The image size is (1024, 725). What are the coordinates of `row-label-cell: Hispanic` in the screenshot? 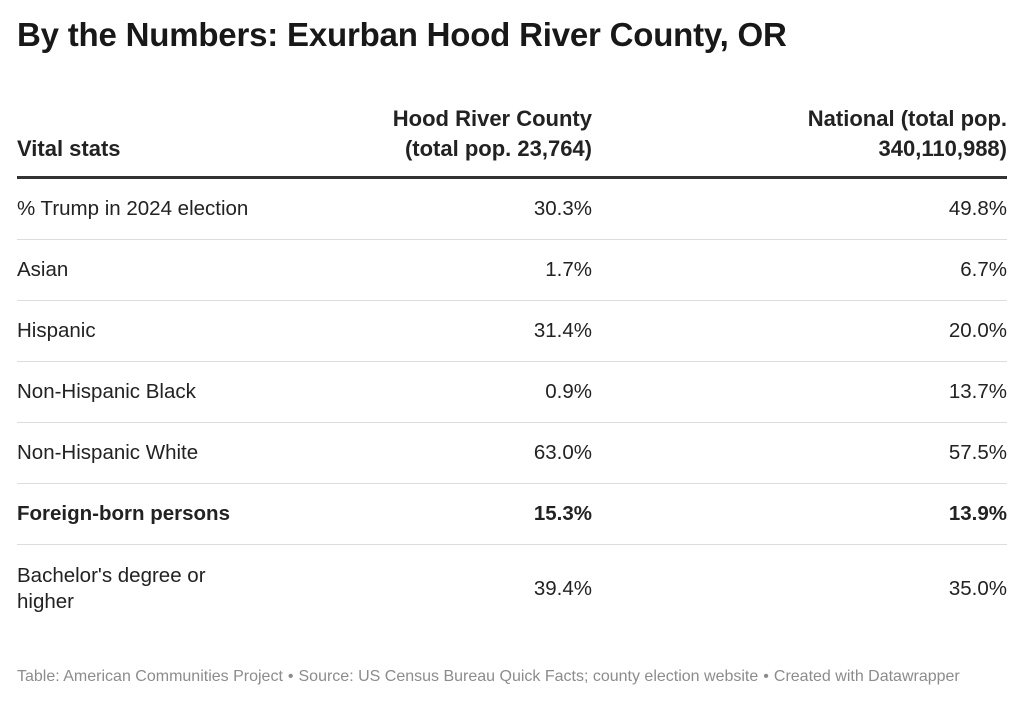 It's located at (204, 331).